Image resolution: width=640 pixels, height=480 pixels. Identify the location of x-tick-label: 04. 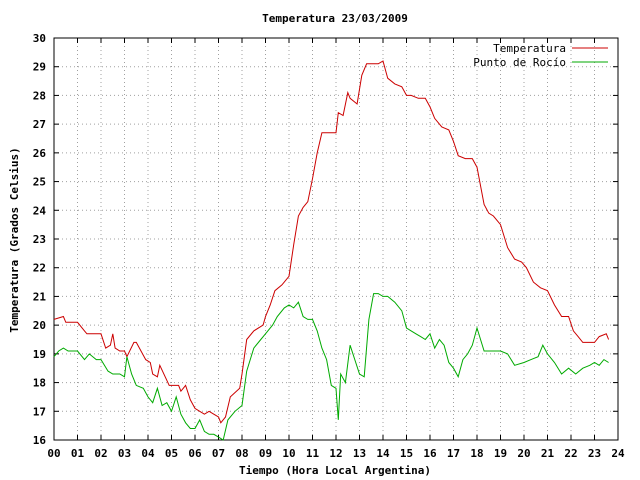
(148, 453).